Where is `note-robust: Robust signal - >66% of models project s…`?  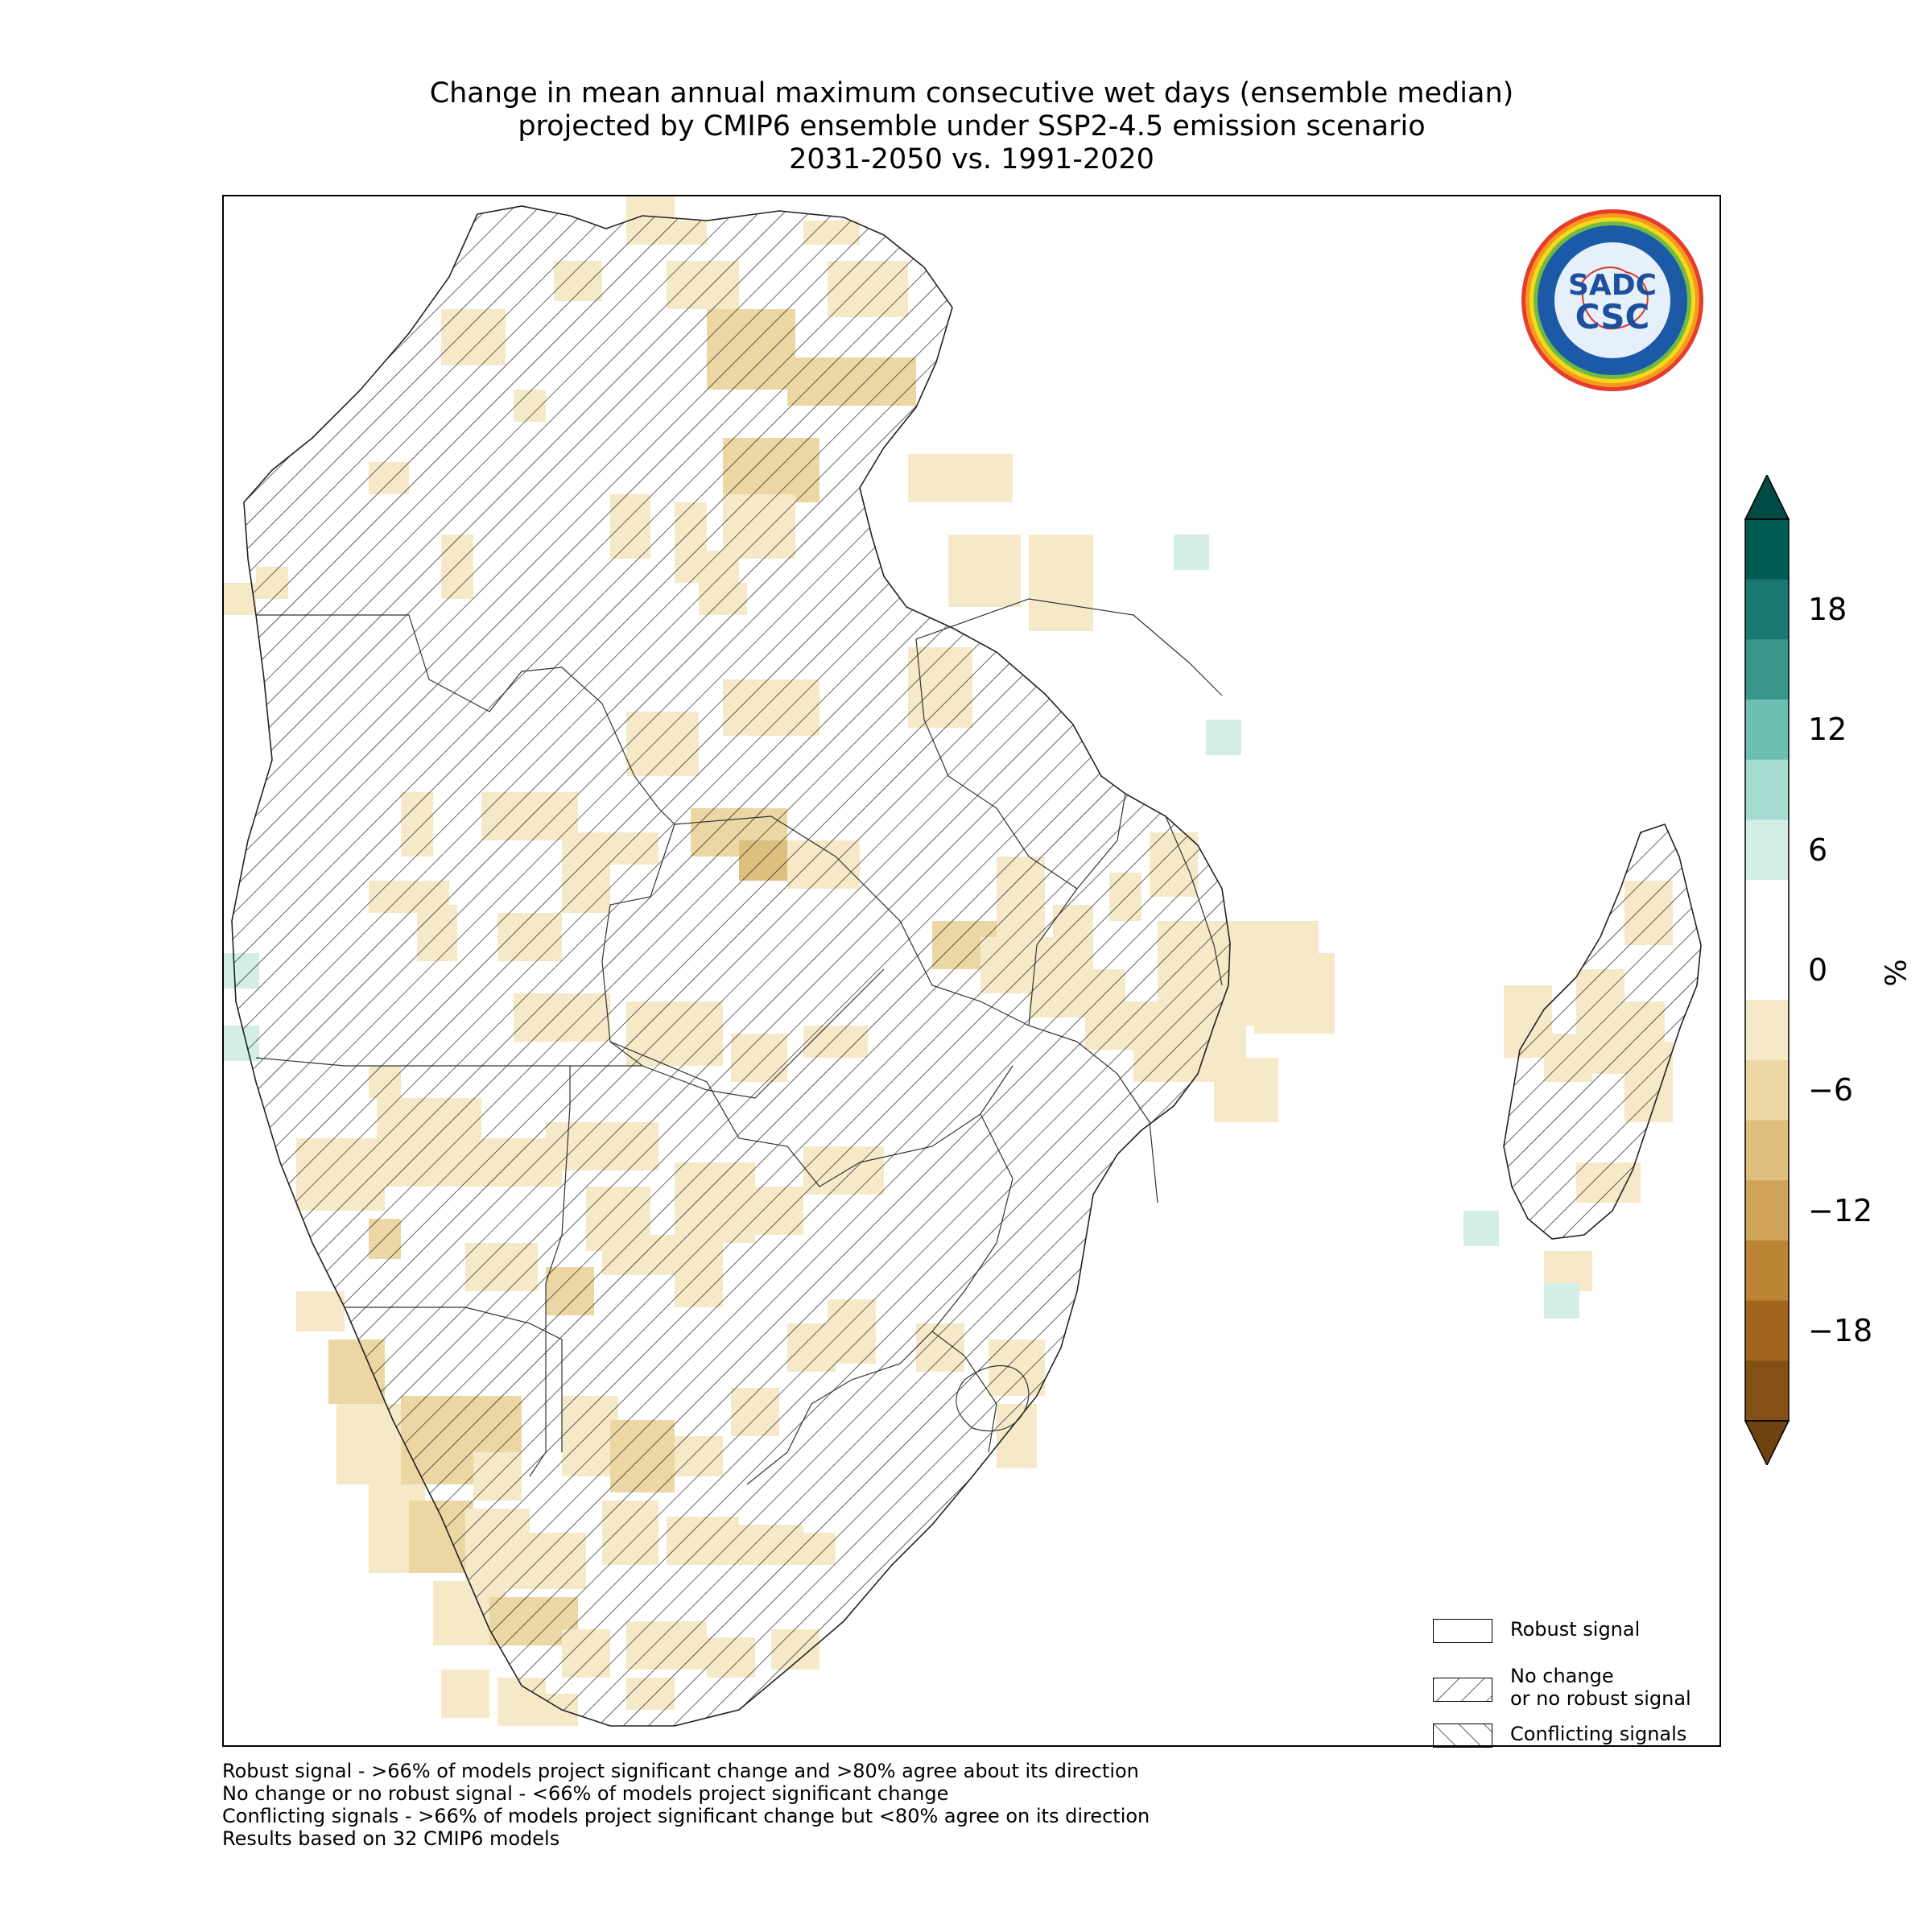 note-robust: Robust signal - >66% of models project s… is located at coordinates (680, 1771).